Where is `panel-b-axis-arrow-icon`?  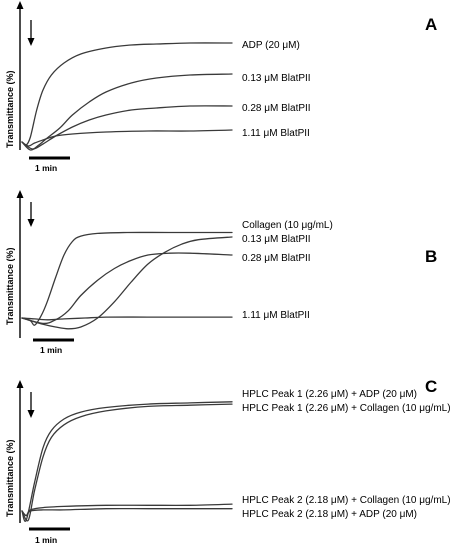
panel-b-axis-arrow-icon is located at coordinates (20, 194).